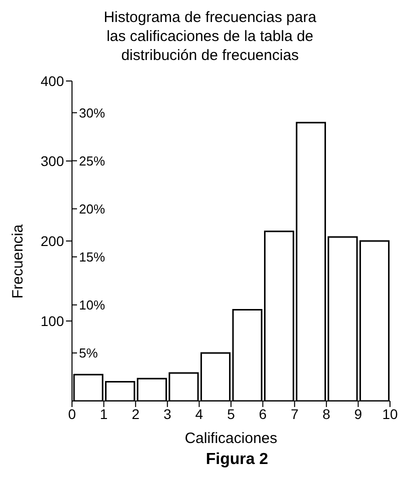 The image size is (410, 488). I want to click on x-tick-label: 8, so click(326, 414).